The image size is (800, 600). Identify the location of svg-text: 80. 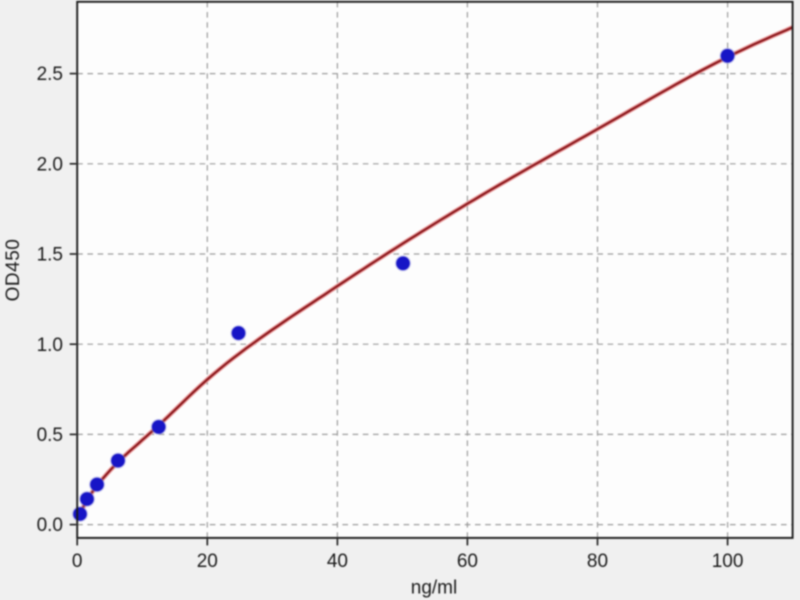
(597, 561).